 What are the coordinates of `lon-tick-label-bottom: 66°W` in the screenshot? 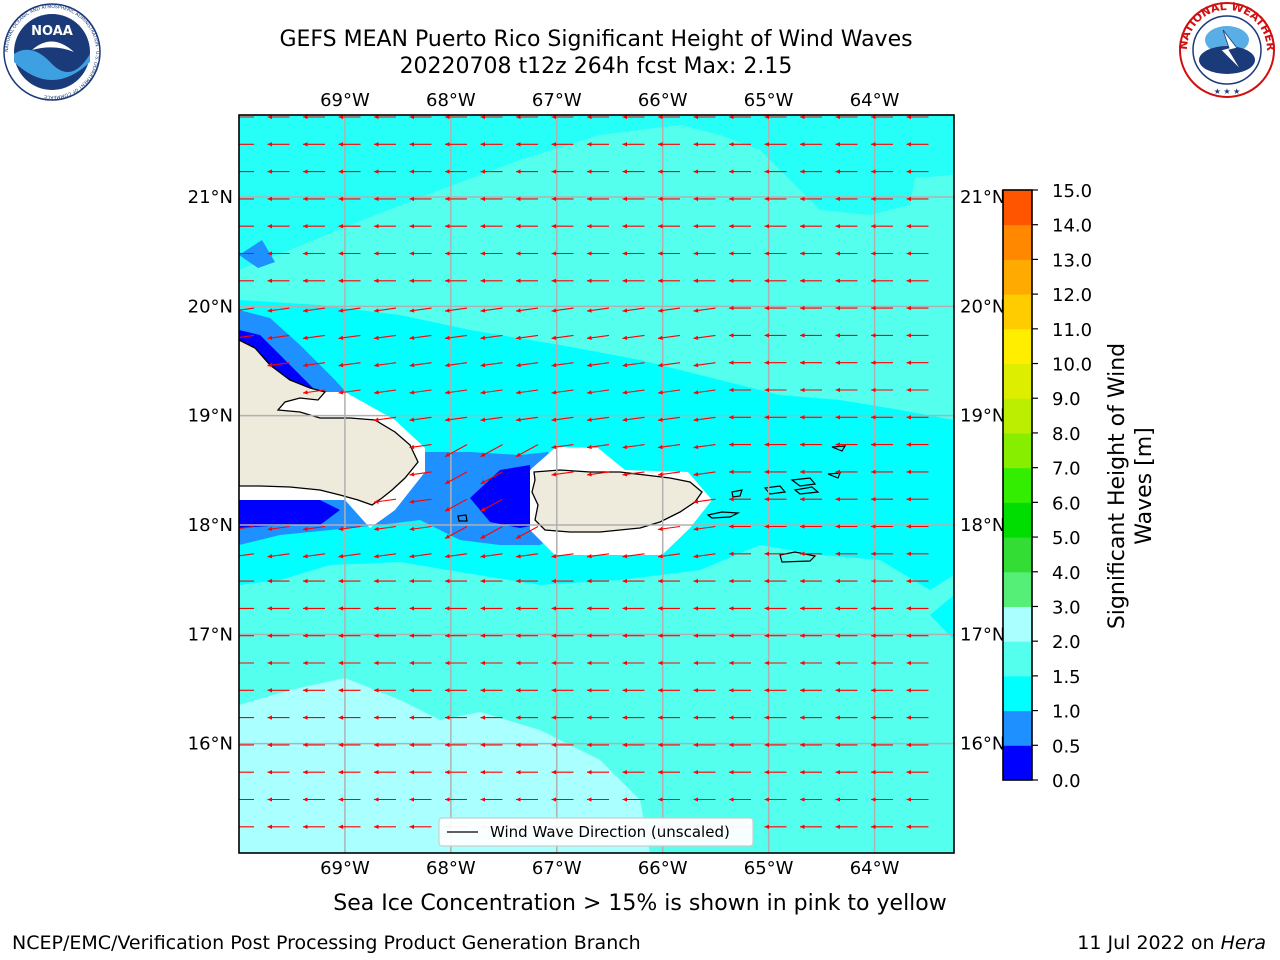 It's located at (663, 868).